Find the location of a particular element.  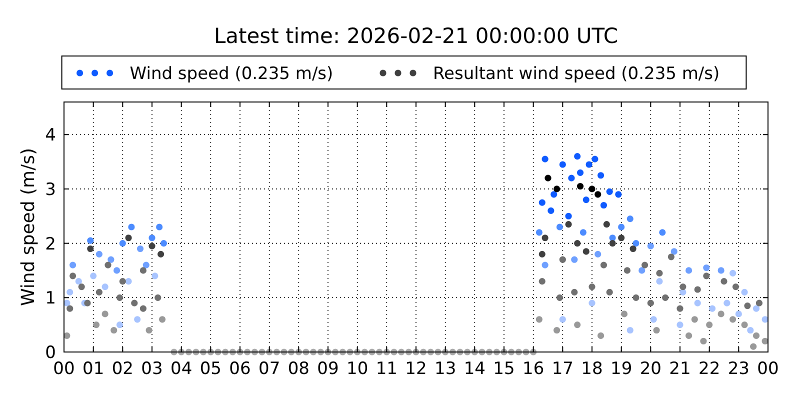

y-tick-label: 0 is located at coordinates (50, 353).